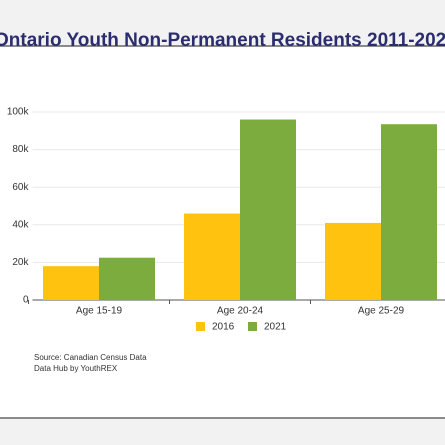 The image size is (445, 445). What do you see at coordinates (20, 187) in the screenshot?
I see `y-tick-label: 60k` at bounding box center [20, 187].